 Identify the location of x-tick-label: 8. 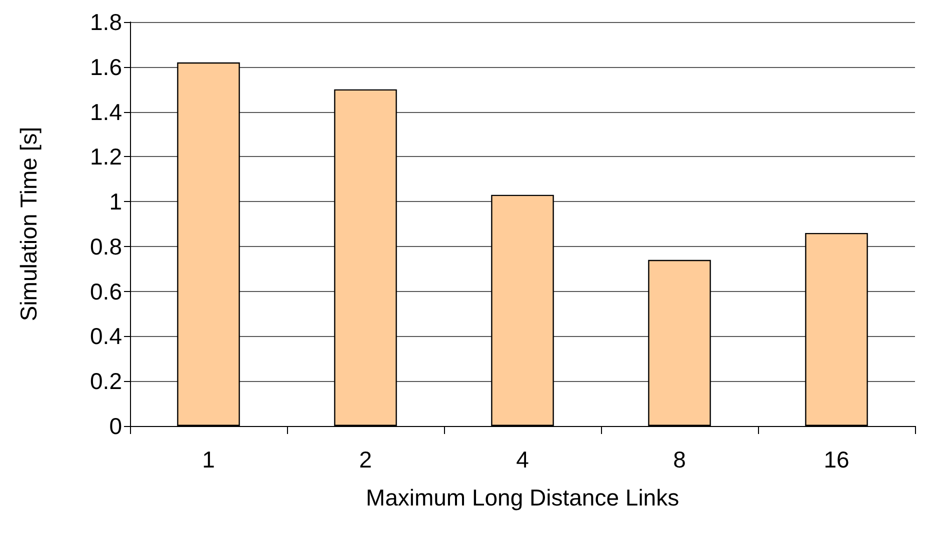
(679, 459).